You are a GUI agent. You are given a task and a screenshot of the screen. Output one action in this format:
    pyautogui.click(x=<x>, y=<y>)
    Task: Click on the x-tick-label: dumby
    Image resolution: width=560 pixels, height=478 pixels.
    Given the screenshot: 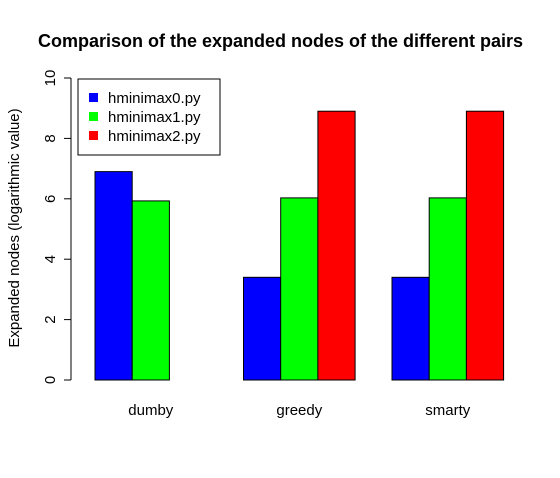 What is the action you would take?
    pyautogui.click(x=151, y=410)
    